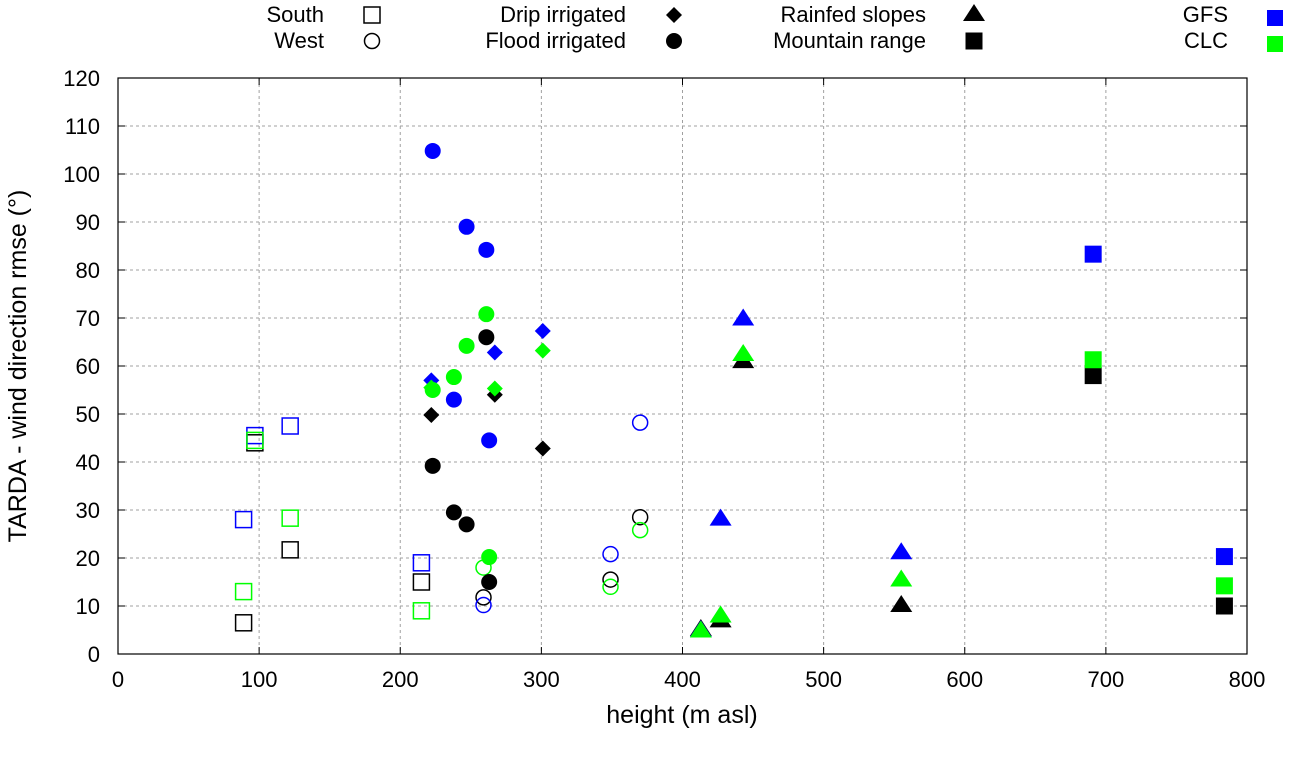 The image size is (1290, 760). I want to click on y-tick-label: 0, so click(94, 654).